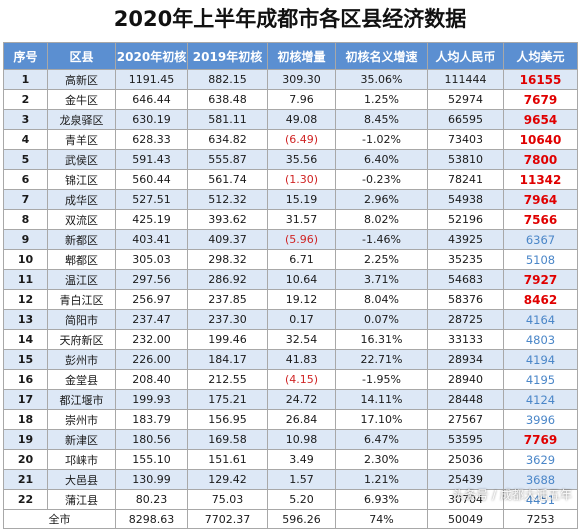  What do you see at coordinates (301, 419) in the screenshot?
I see `cell-delta: 26.84` at bounding box center [301, 419].